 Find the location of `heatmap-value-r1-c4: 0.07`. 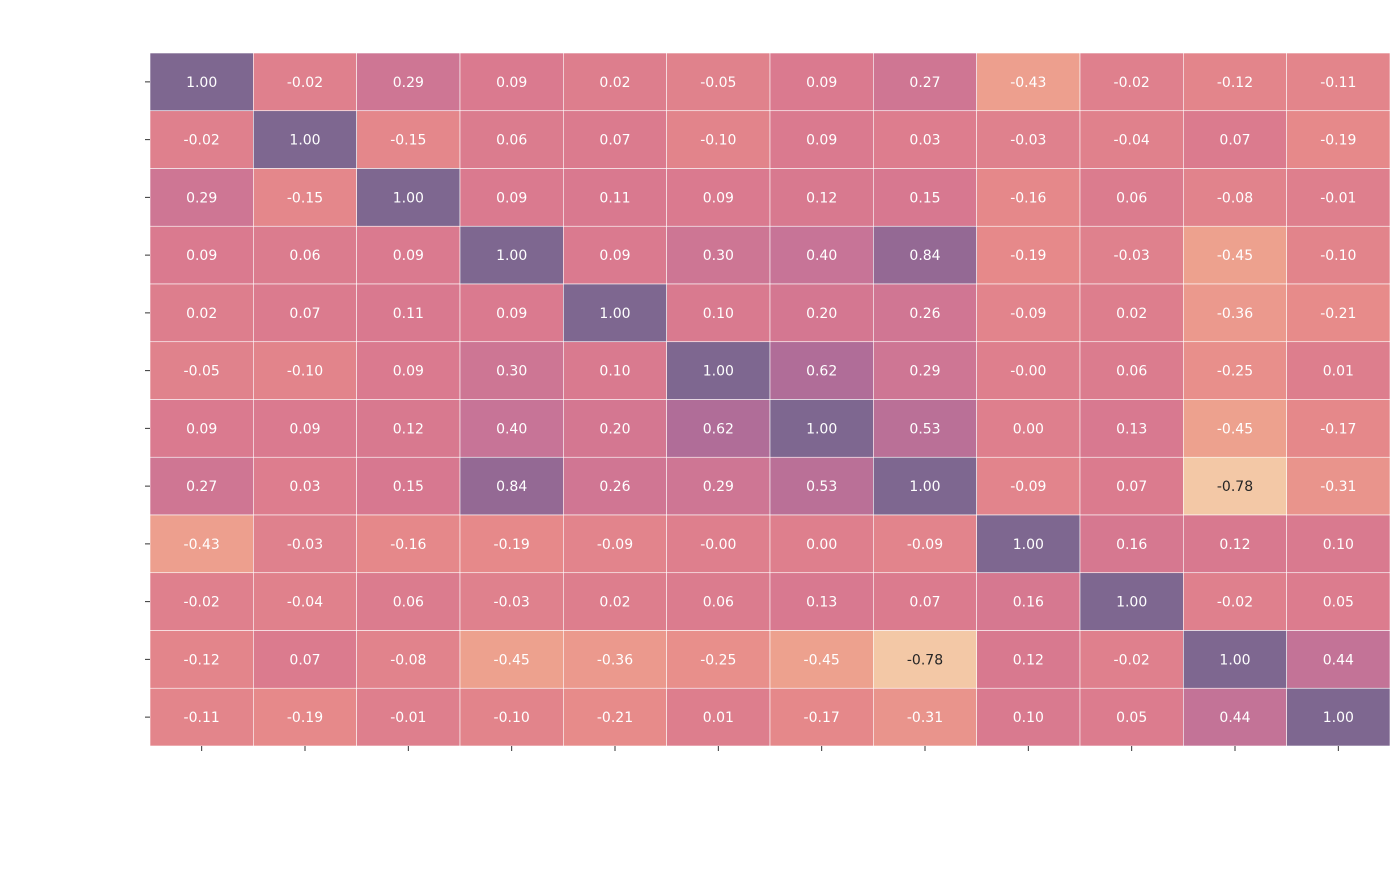

heatmap-value-r1-c4: 0.07 is located at coordinates (614, 141).